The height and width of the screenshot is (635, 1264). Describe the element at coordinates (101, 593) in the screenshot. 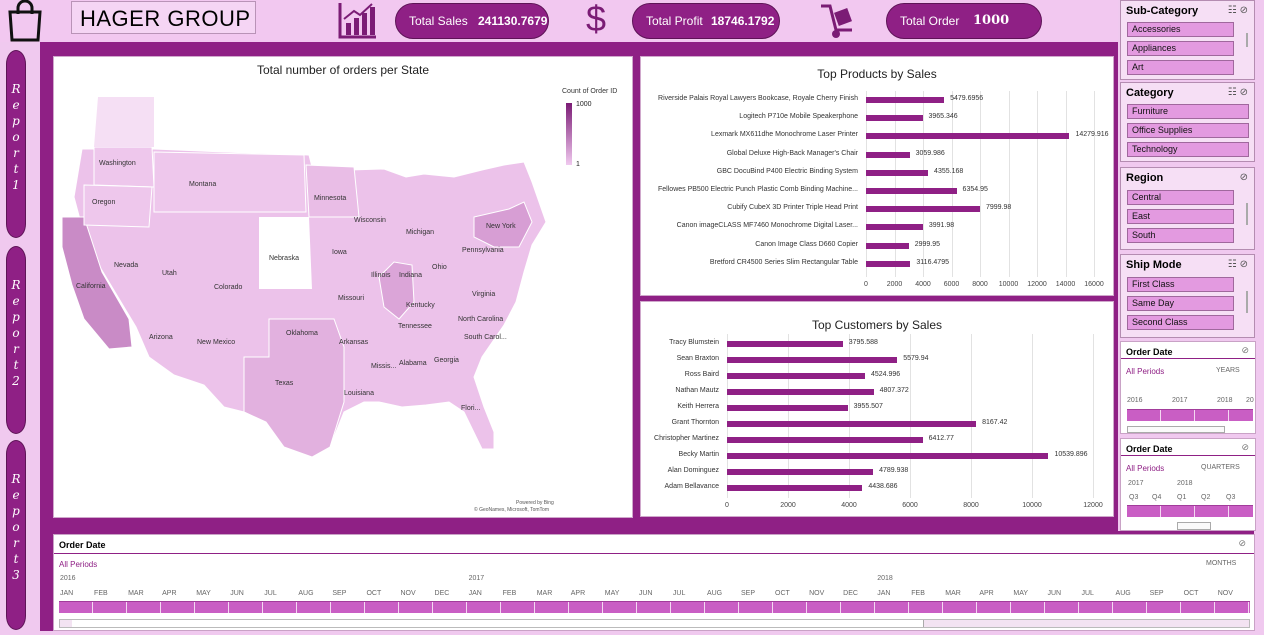

I see `timeline-month-label: FEB` at that location.